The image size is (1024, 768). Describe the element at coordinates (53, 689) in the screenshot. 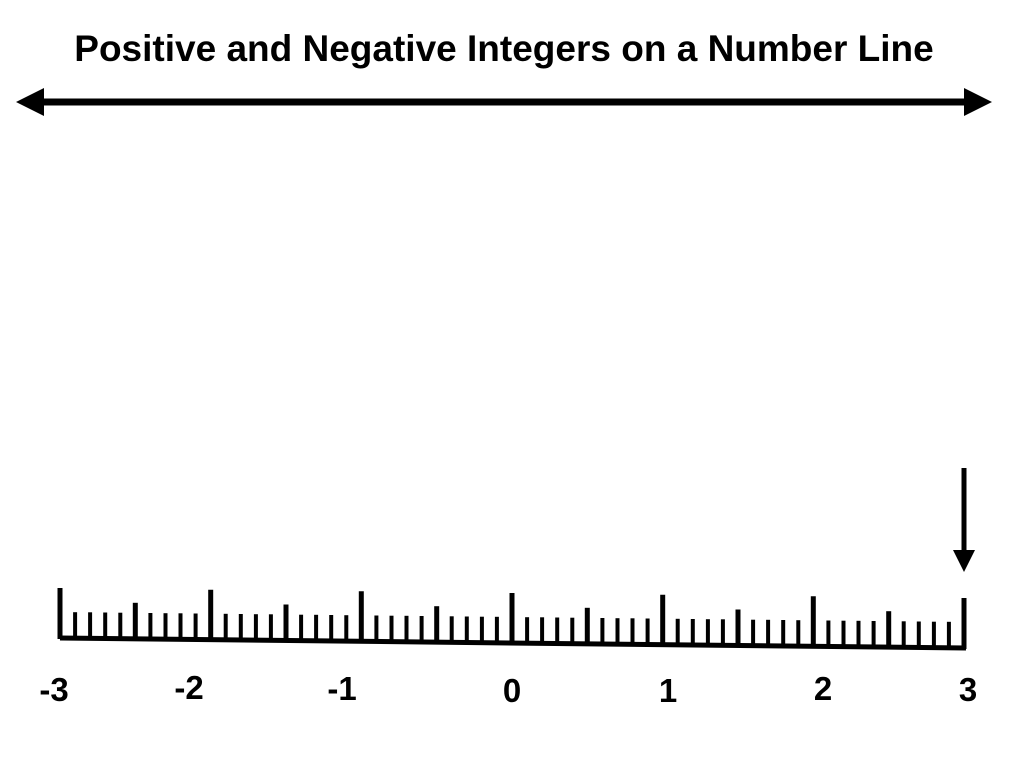

I see `tick-label-neg3: -3` at that location.